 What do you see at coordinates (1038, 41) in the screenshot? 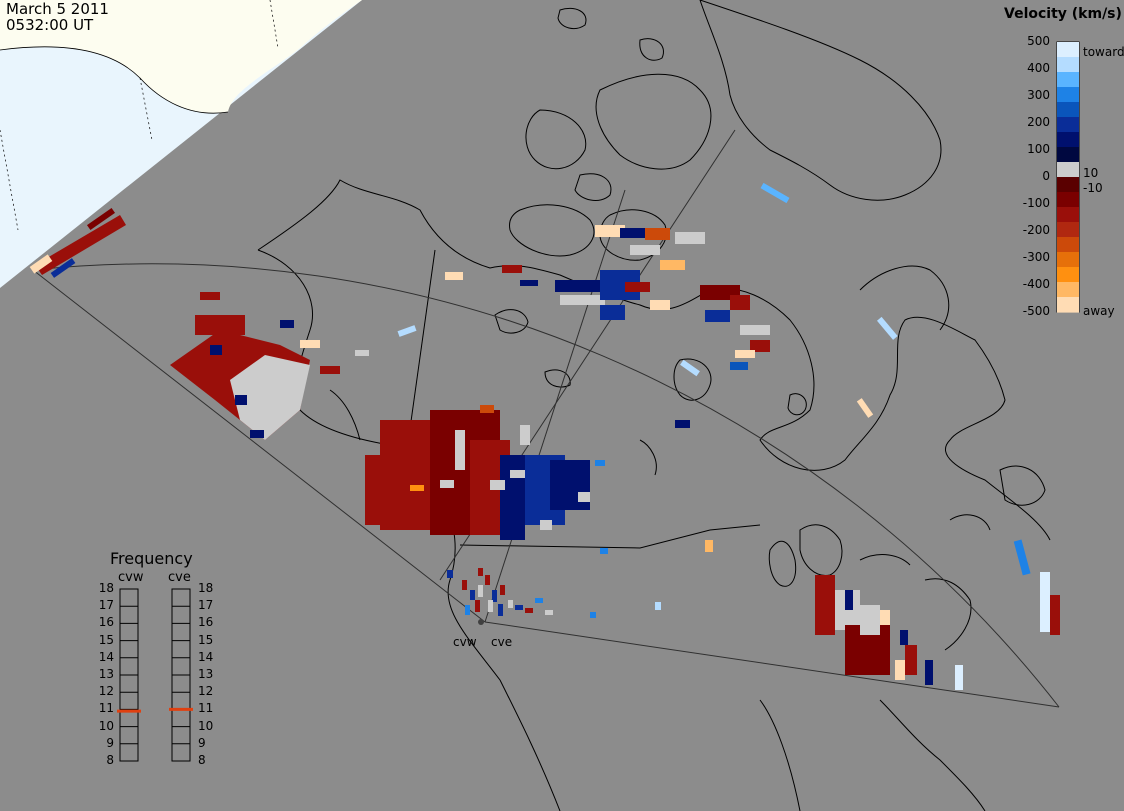
I see `colorbar-tick: 500` at bounding box center [1038, 41].